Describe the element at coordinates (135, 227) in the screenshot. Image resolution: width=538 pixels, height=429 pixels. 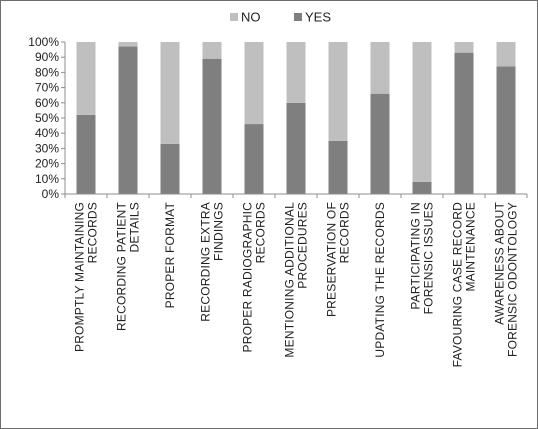
I see `category-label-line: DETAILS` at that location.